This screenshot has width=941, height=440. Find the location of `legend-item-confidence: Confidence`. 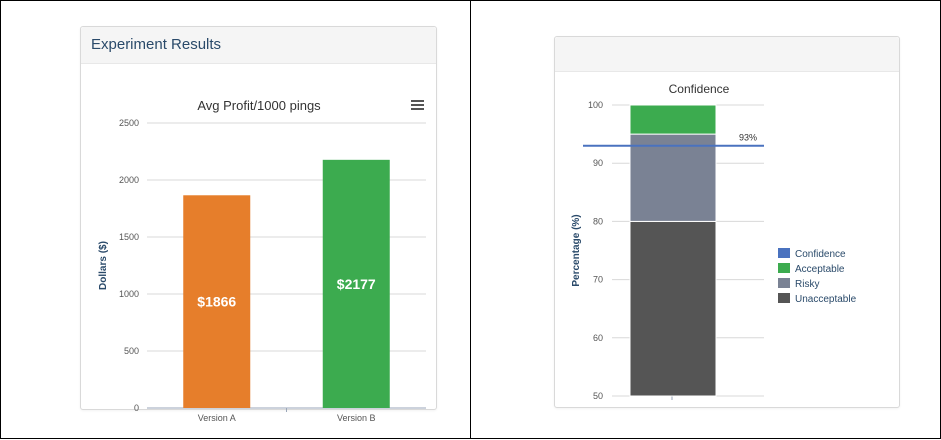

legend-item-confidence: Confidence is located at coordinates (812, 254).